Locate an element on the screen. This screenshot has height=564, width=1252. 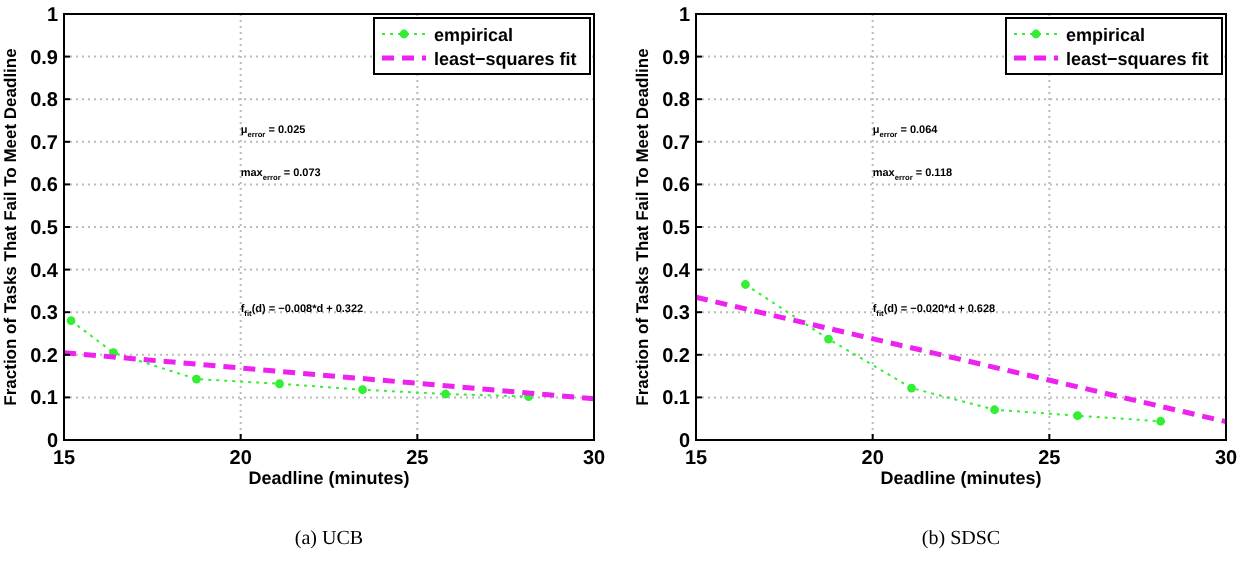
text: (b) SDSC is located at coordinates (961, 539).